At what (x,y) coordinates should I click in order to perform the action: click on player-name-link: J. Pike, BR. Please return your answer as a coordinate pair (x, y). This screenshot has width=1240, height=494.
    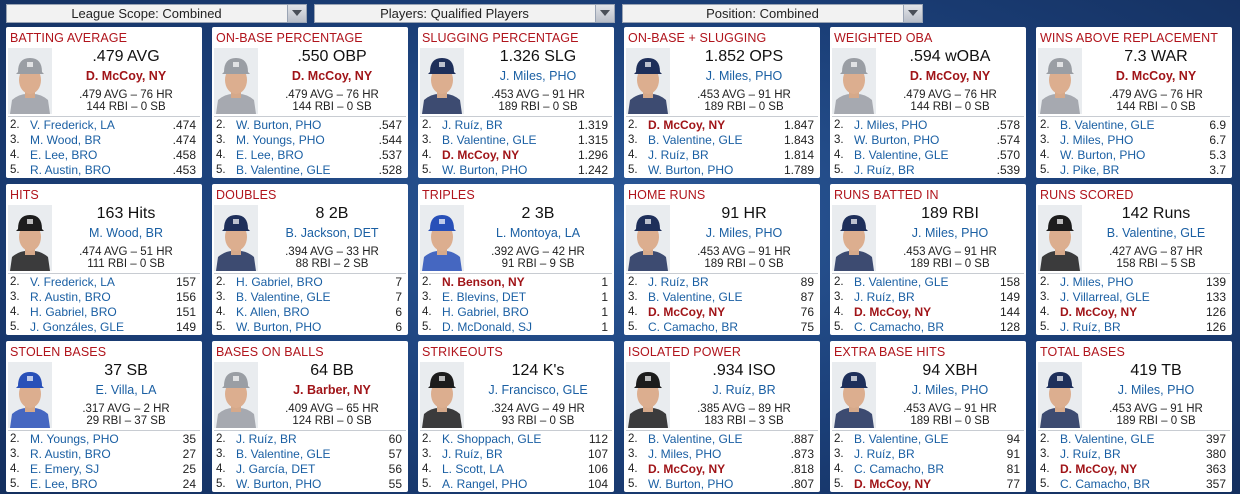
    Looking at the image, I should click on (1090, 170).